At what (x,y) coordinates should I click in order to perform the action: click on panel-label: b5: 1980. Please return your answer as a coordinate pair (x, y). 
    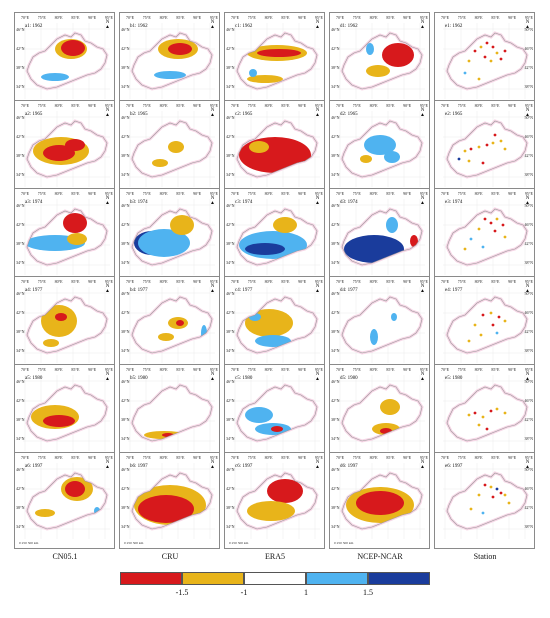
    Looking at the image, I should click on (139, 378).